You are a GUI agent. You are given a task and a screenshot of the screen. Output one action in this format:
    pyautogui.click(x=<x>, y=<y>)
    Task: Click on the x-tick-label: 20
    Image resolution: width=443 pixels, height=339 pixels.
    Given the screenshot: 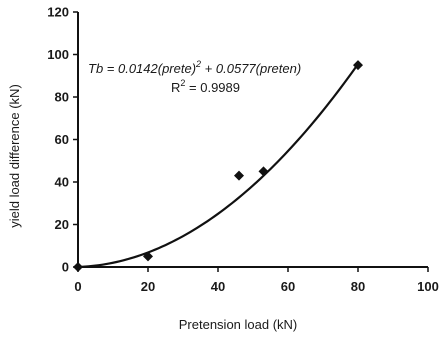 What is the action you would take?
    pyautogui.click(x=148, y=286)
    